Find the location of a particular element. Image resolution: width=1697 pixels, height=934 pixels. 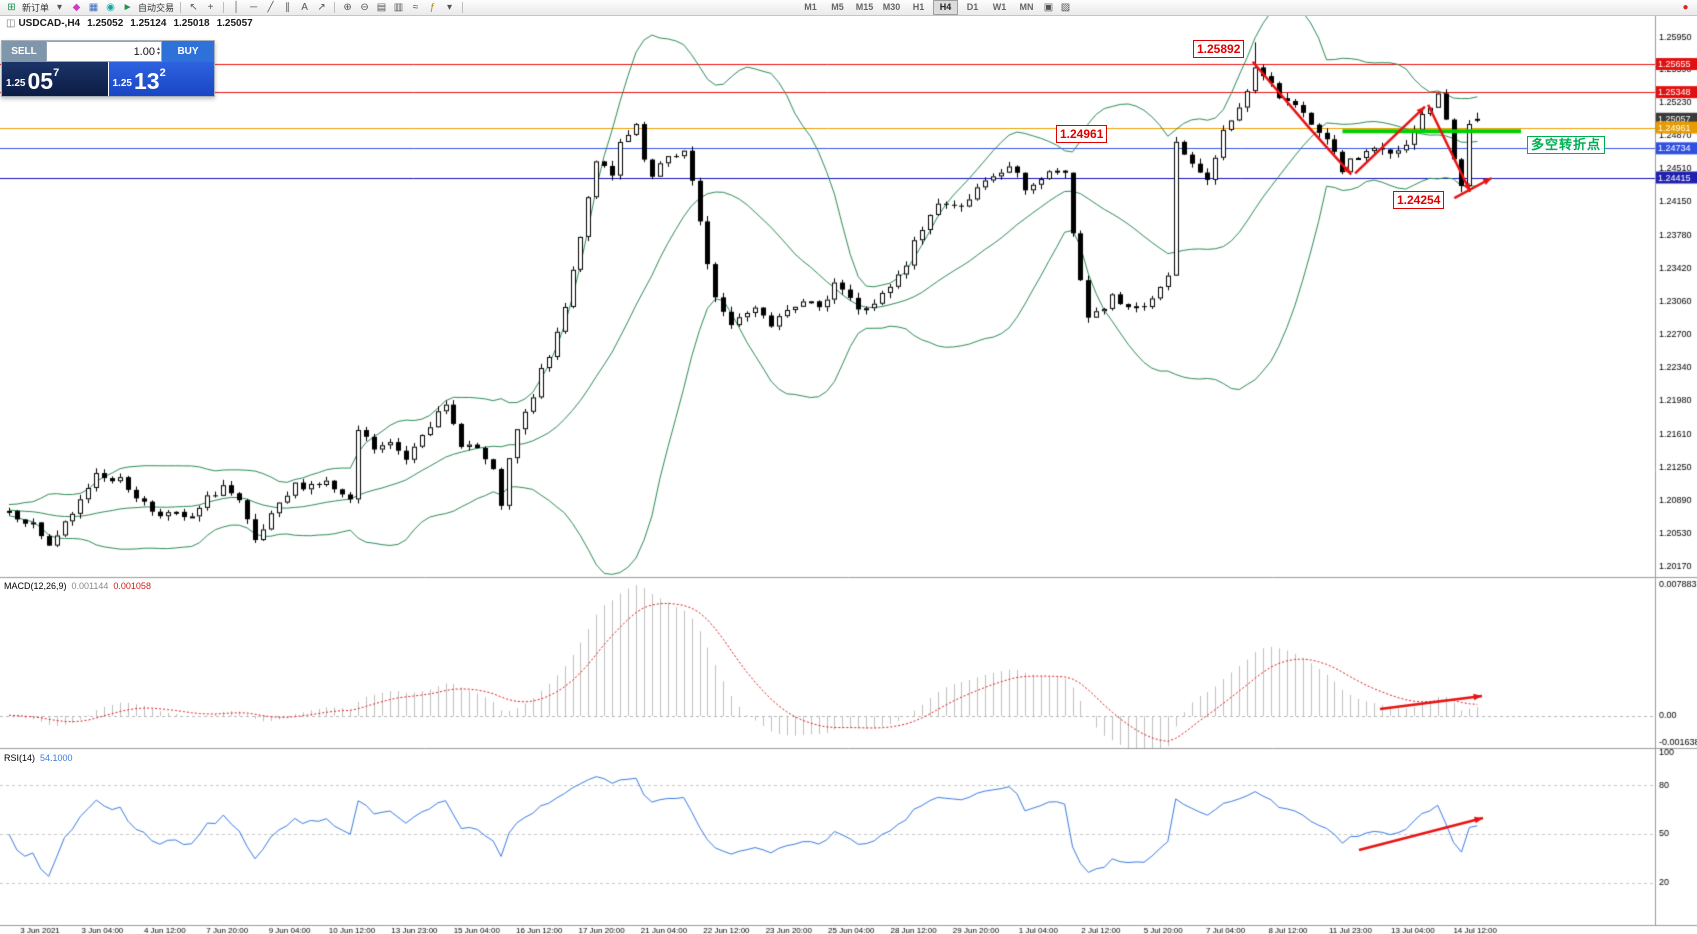

ohlc-close: 1.25057 is located at coordinates (234, 23).